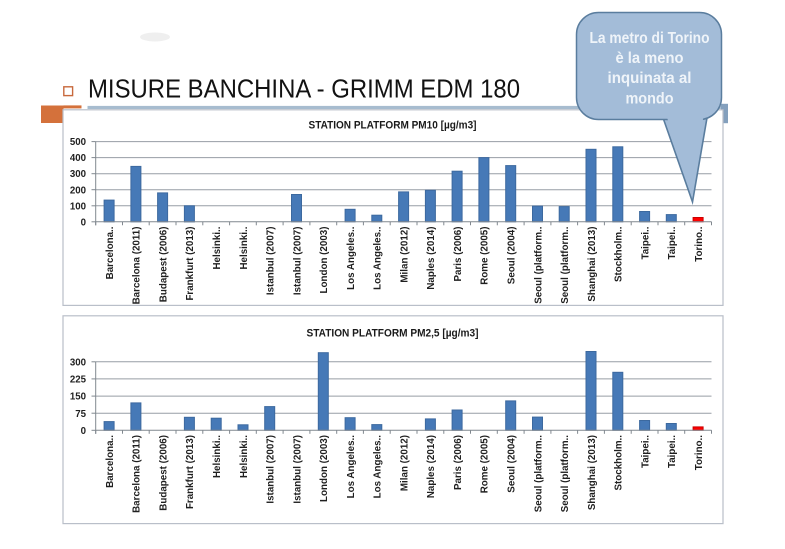 Image resolution: width=785 pixels, height=549 pixels. What do you see at coordinates (650, 99) in the screenshot?
I see `svg-text: mondo` at bounding box center [650, 99].